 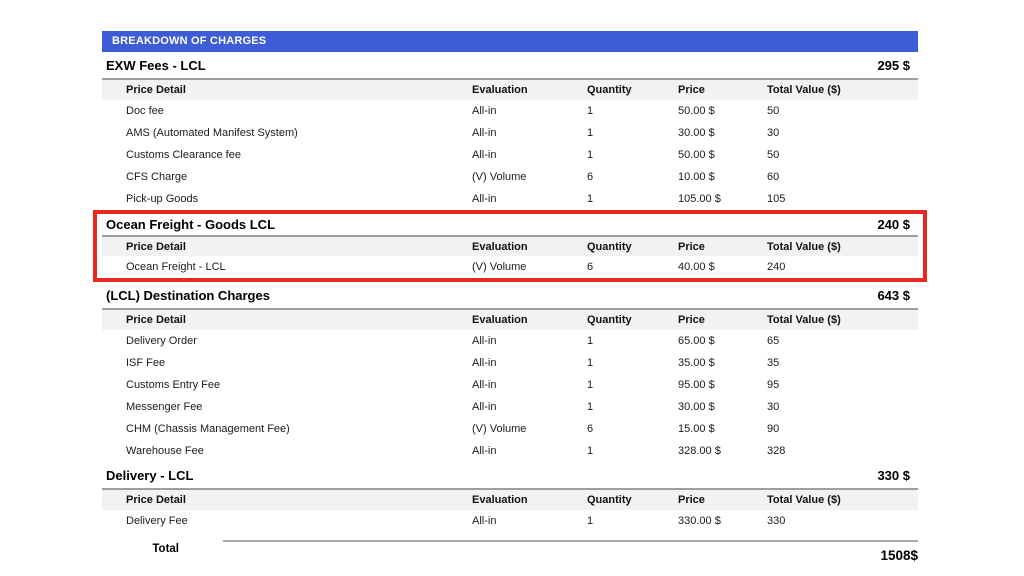 What do you see at coordinates (696, 267) in the screenshot?
I see `cell-price: 40.00 $` at bounding box center [696, 267].